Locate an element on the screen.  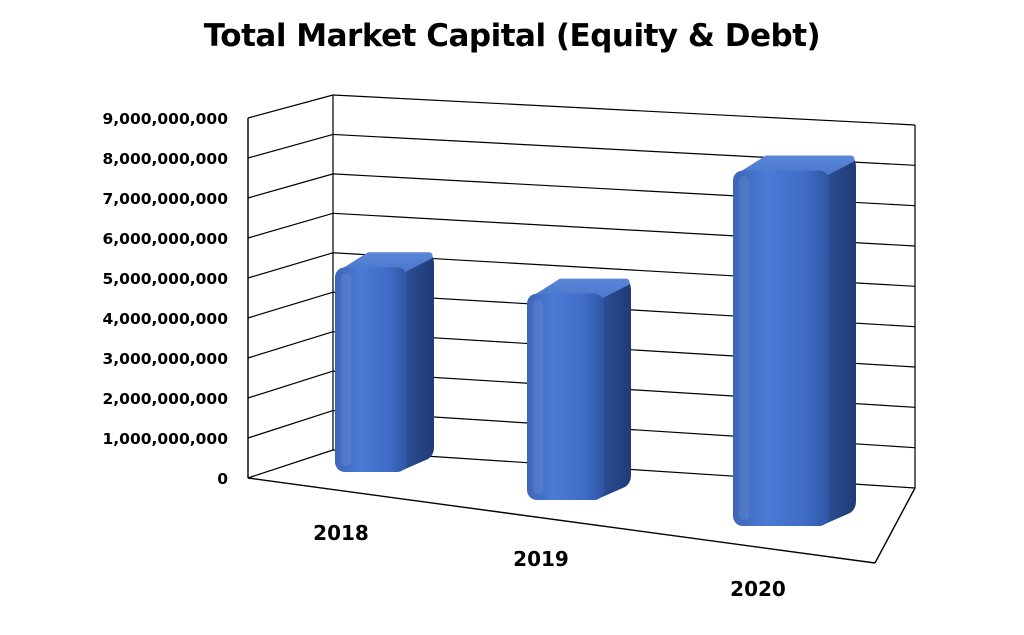
floor-front-edge is located at coordinates (561, 520).